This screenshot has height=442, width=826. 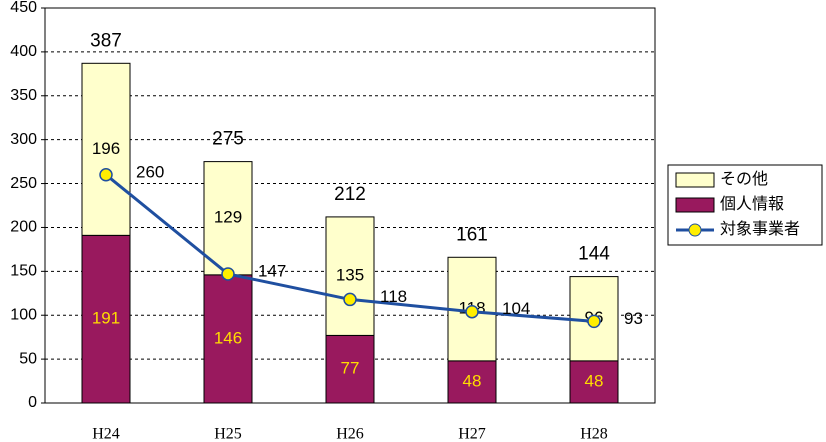 I want to click on line-value-label: 118, so click(x=393, y=296).